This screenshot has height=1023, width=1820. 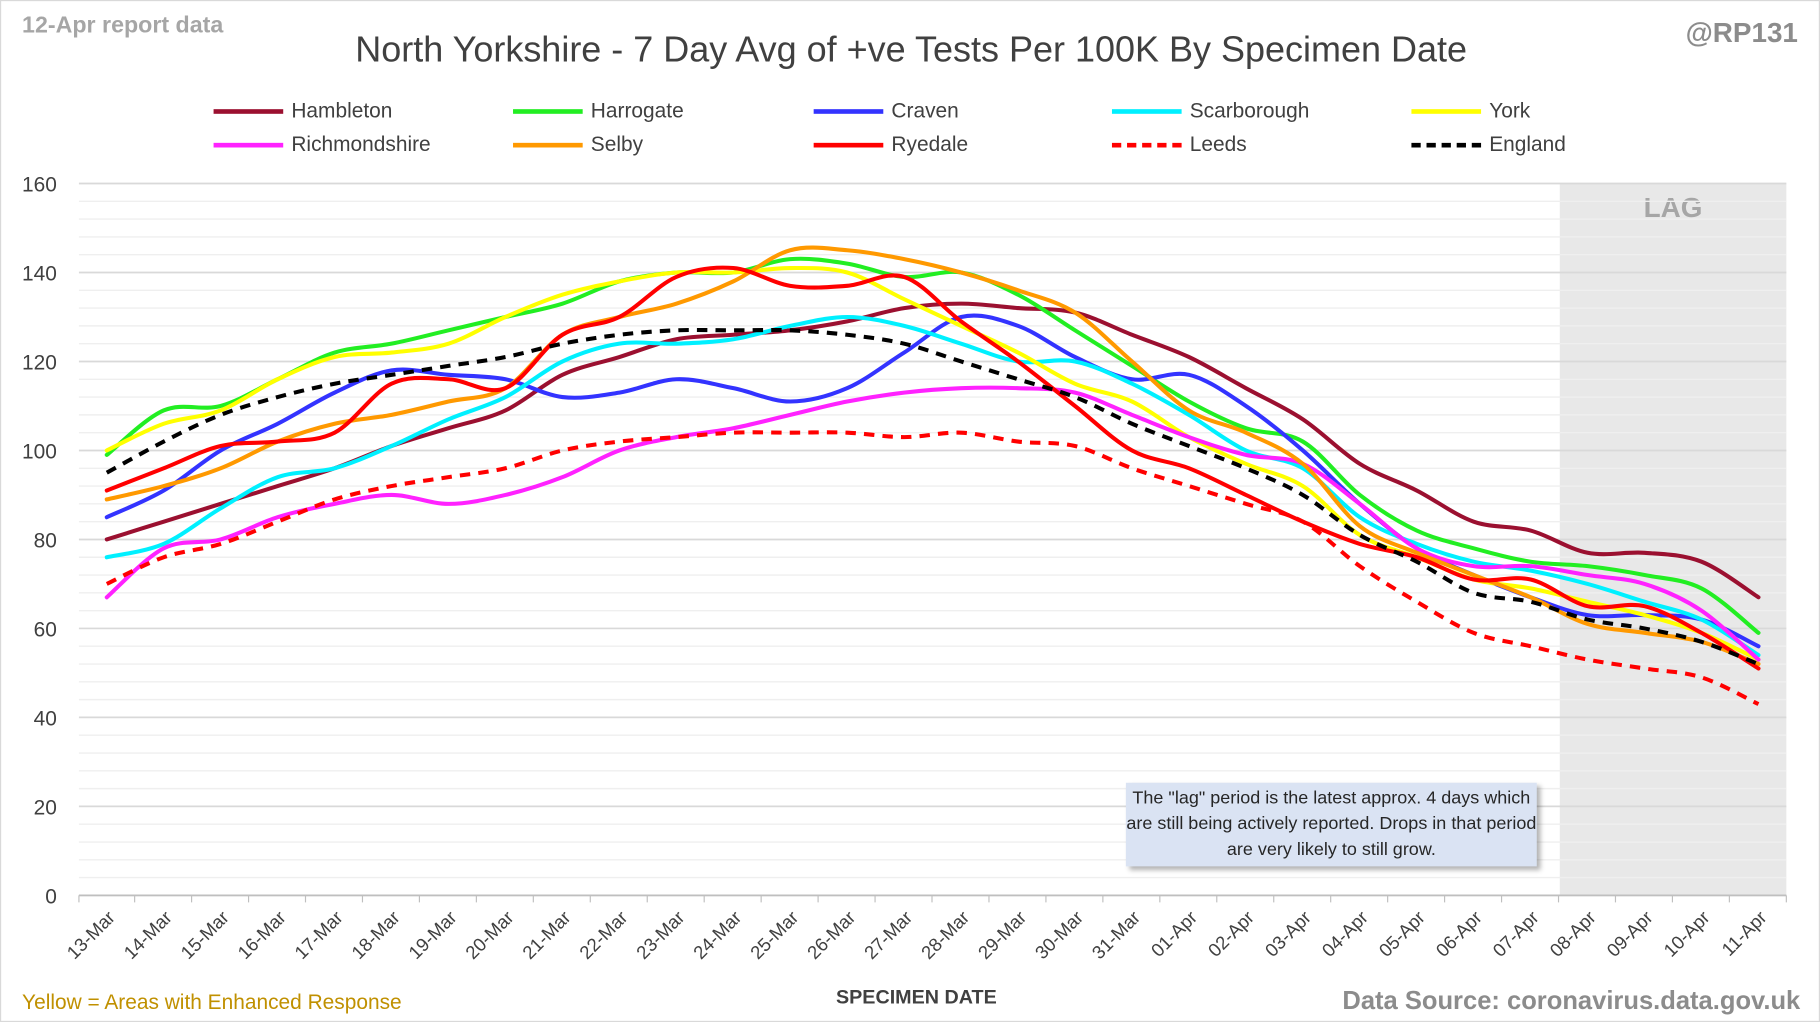 What do you see at coordinates (1459, 934) in the screenshot?
I see `x-tick-label: 06-Apr` at bounding box center [1459, 934].